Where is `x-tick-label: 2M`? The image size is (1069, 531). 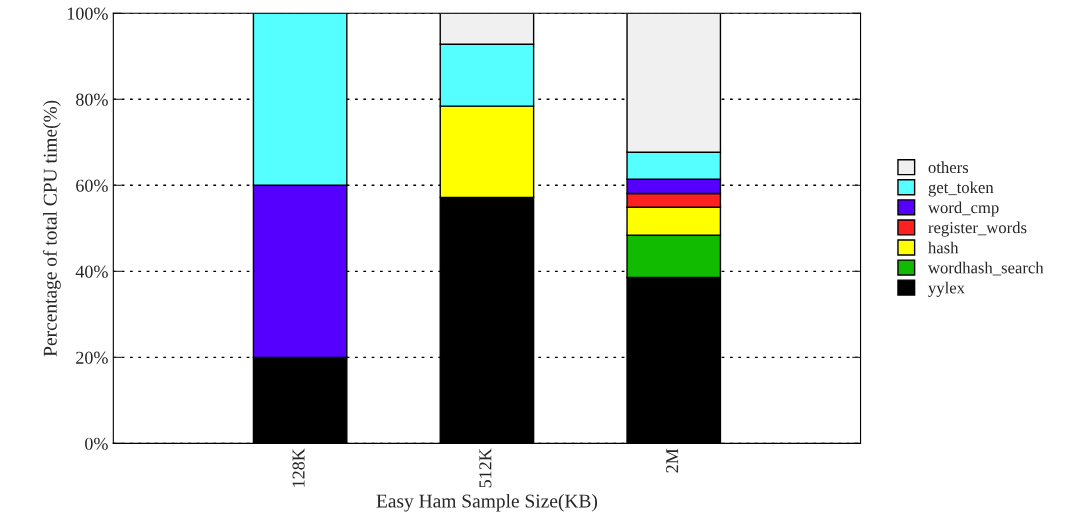
x-tick-label: 2M is located at coordinates (672, 460).